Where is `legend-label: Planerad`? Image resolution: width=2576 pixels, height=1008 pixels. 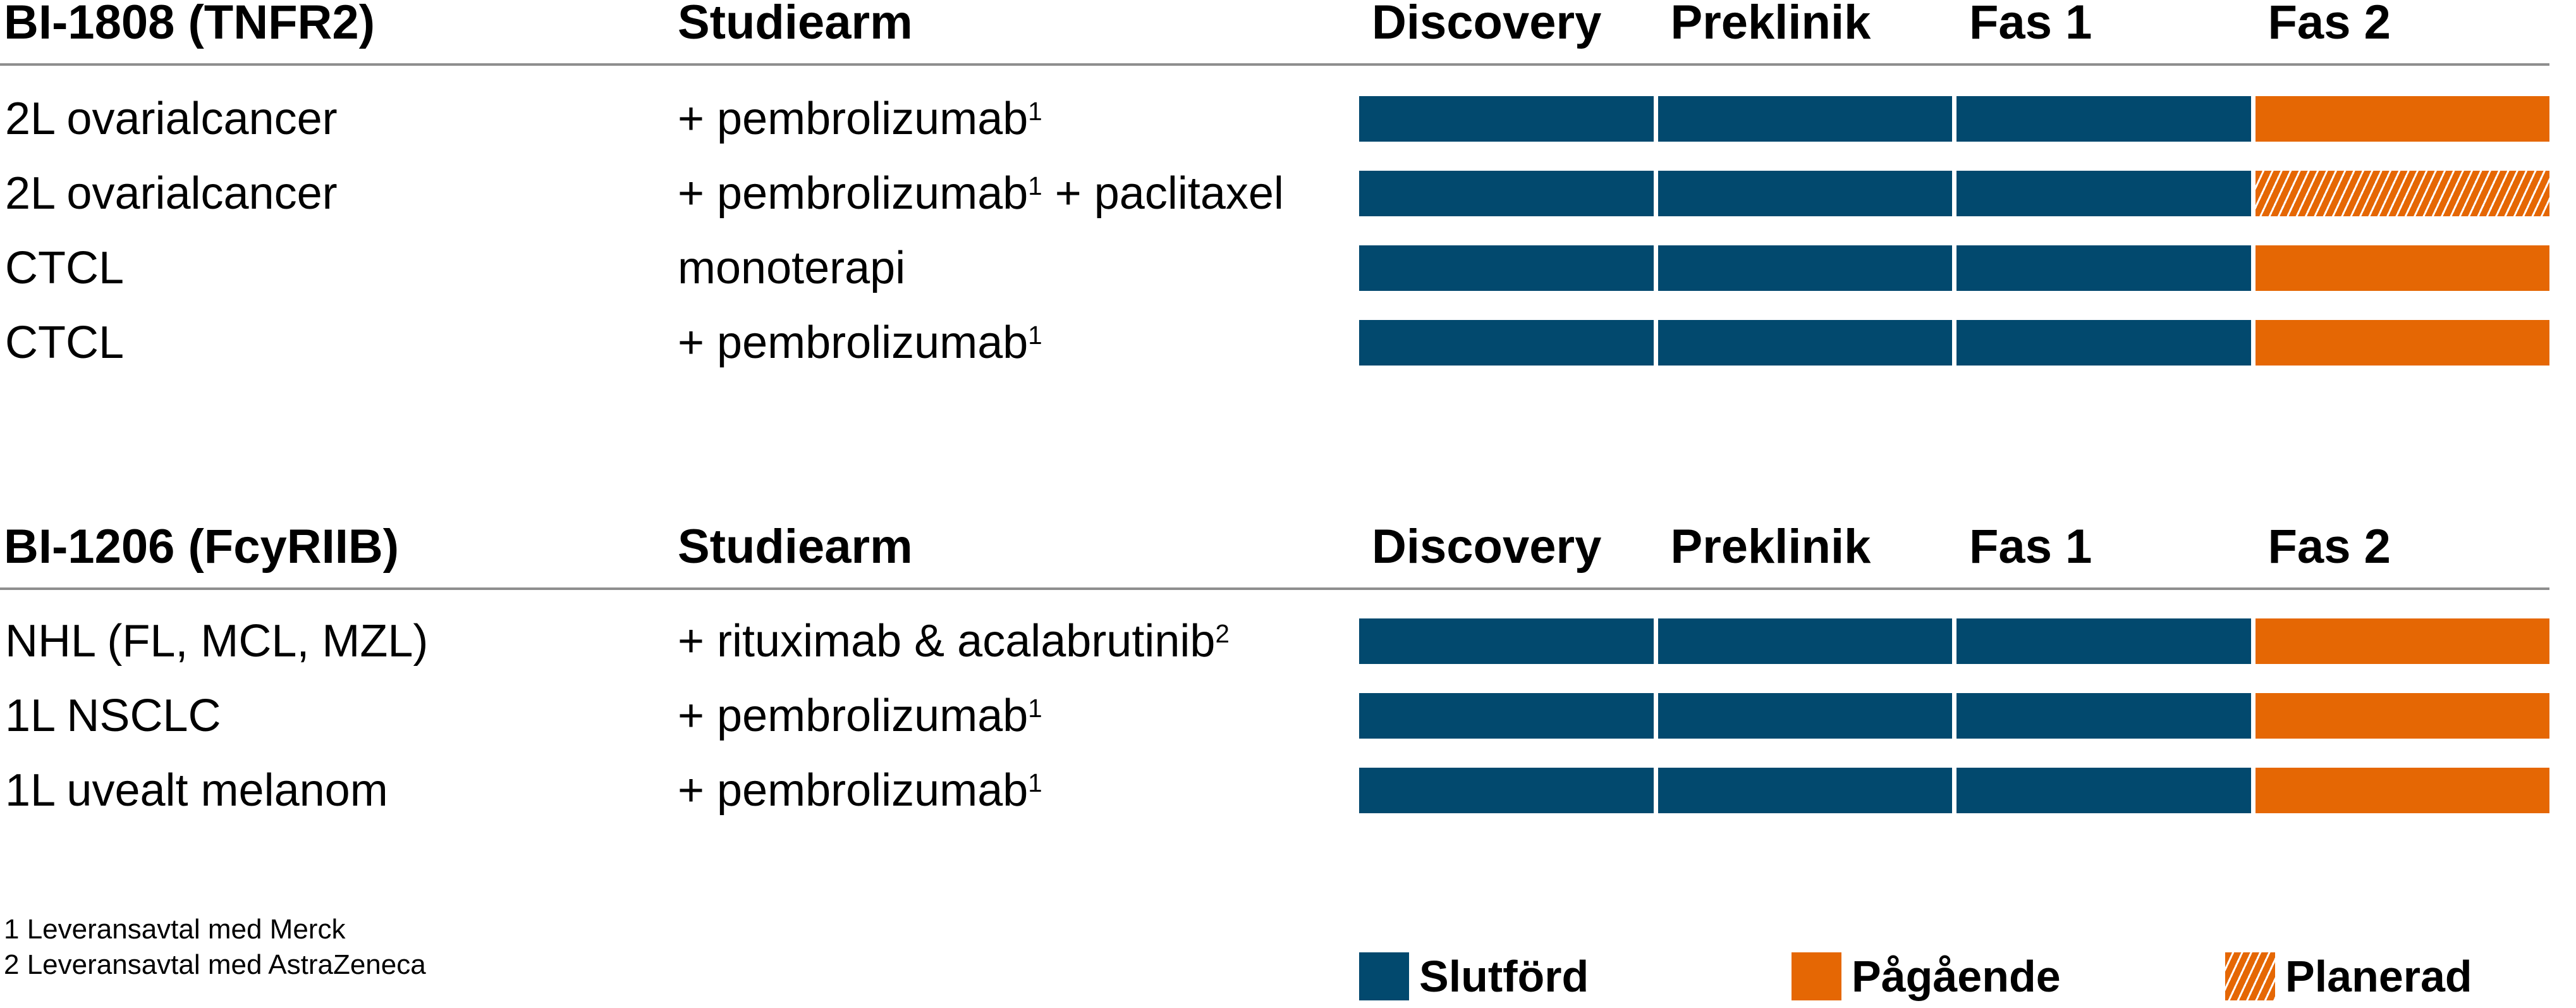 legend-label: Planerad is located at coordinates (2378, 976).